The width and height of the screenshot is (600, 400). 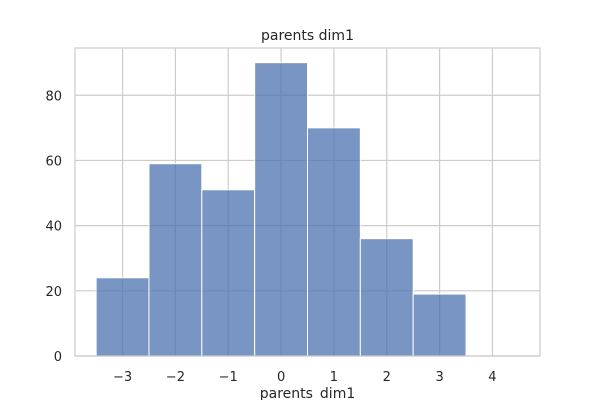 What do you see at coordinates (305, 377) in the screenshot?
I see `x-tick-labels: −3 −2 −1 0 1 2 3 4` at bounding box center [305, 377].